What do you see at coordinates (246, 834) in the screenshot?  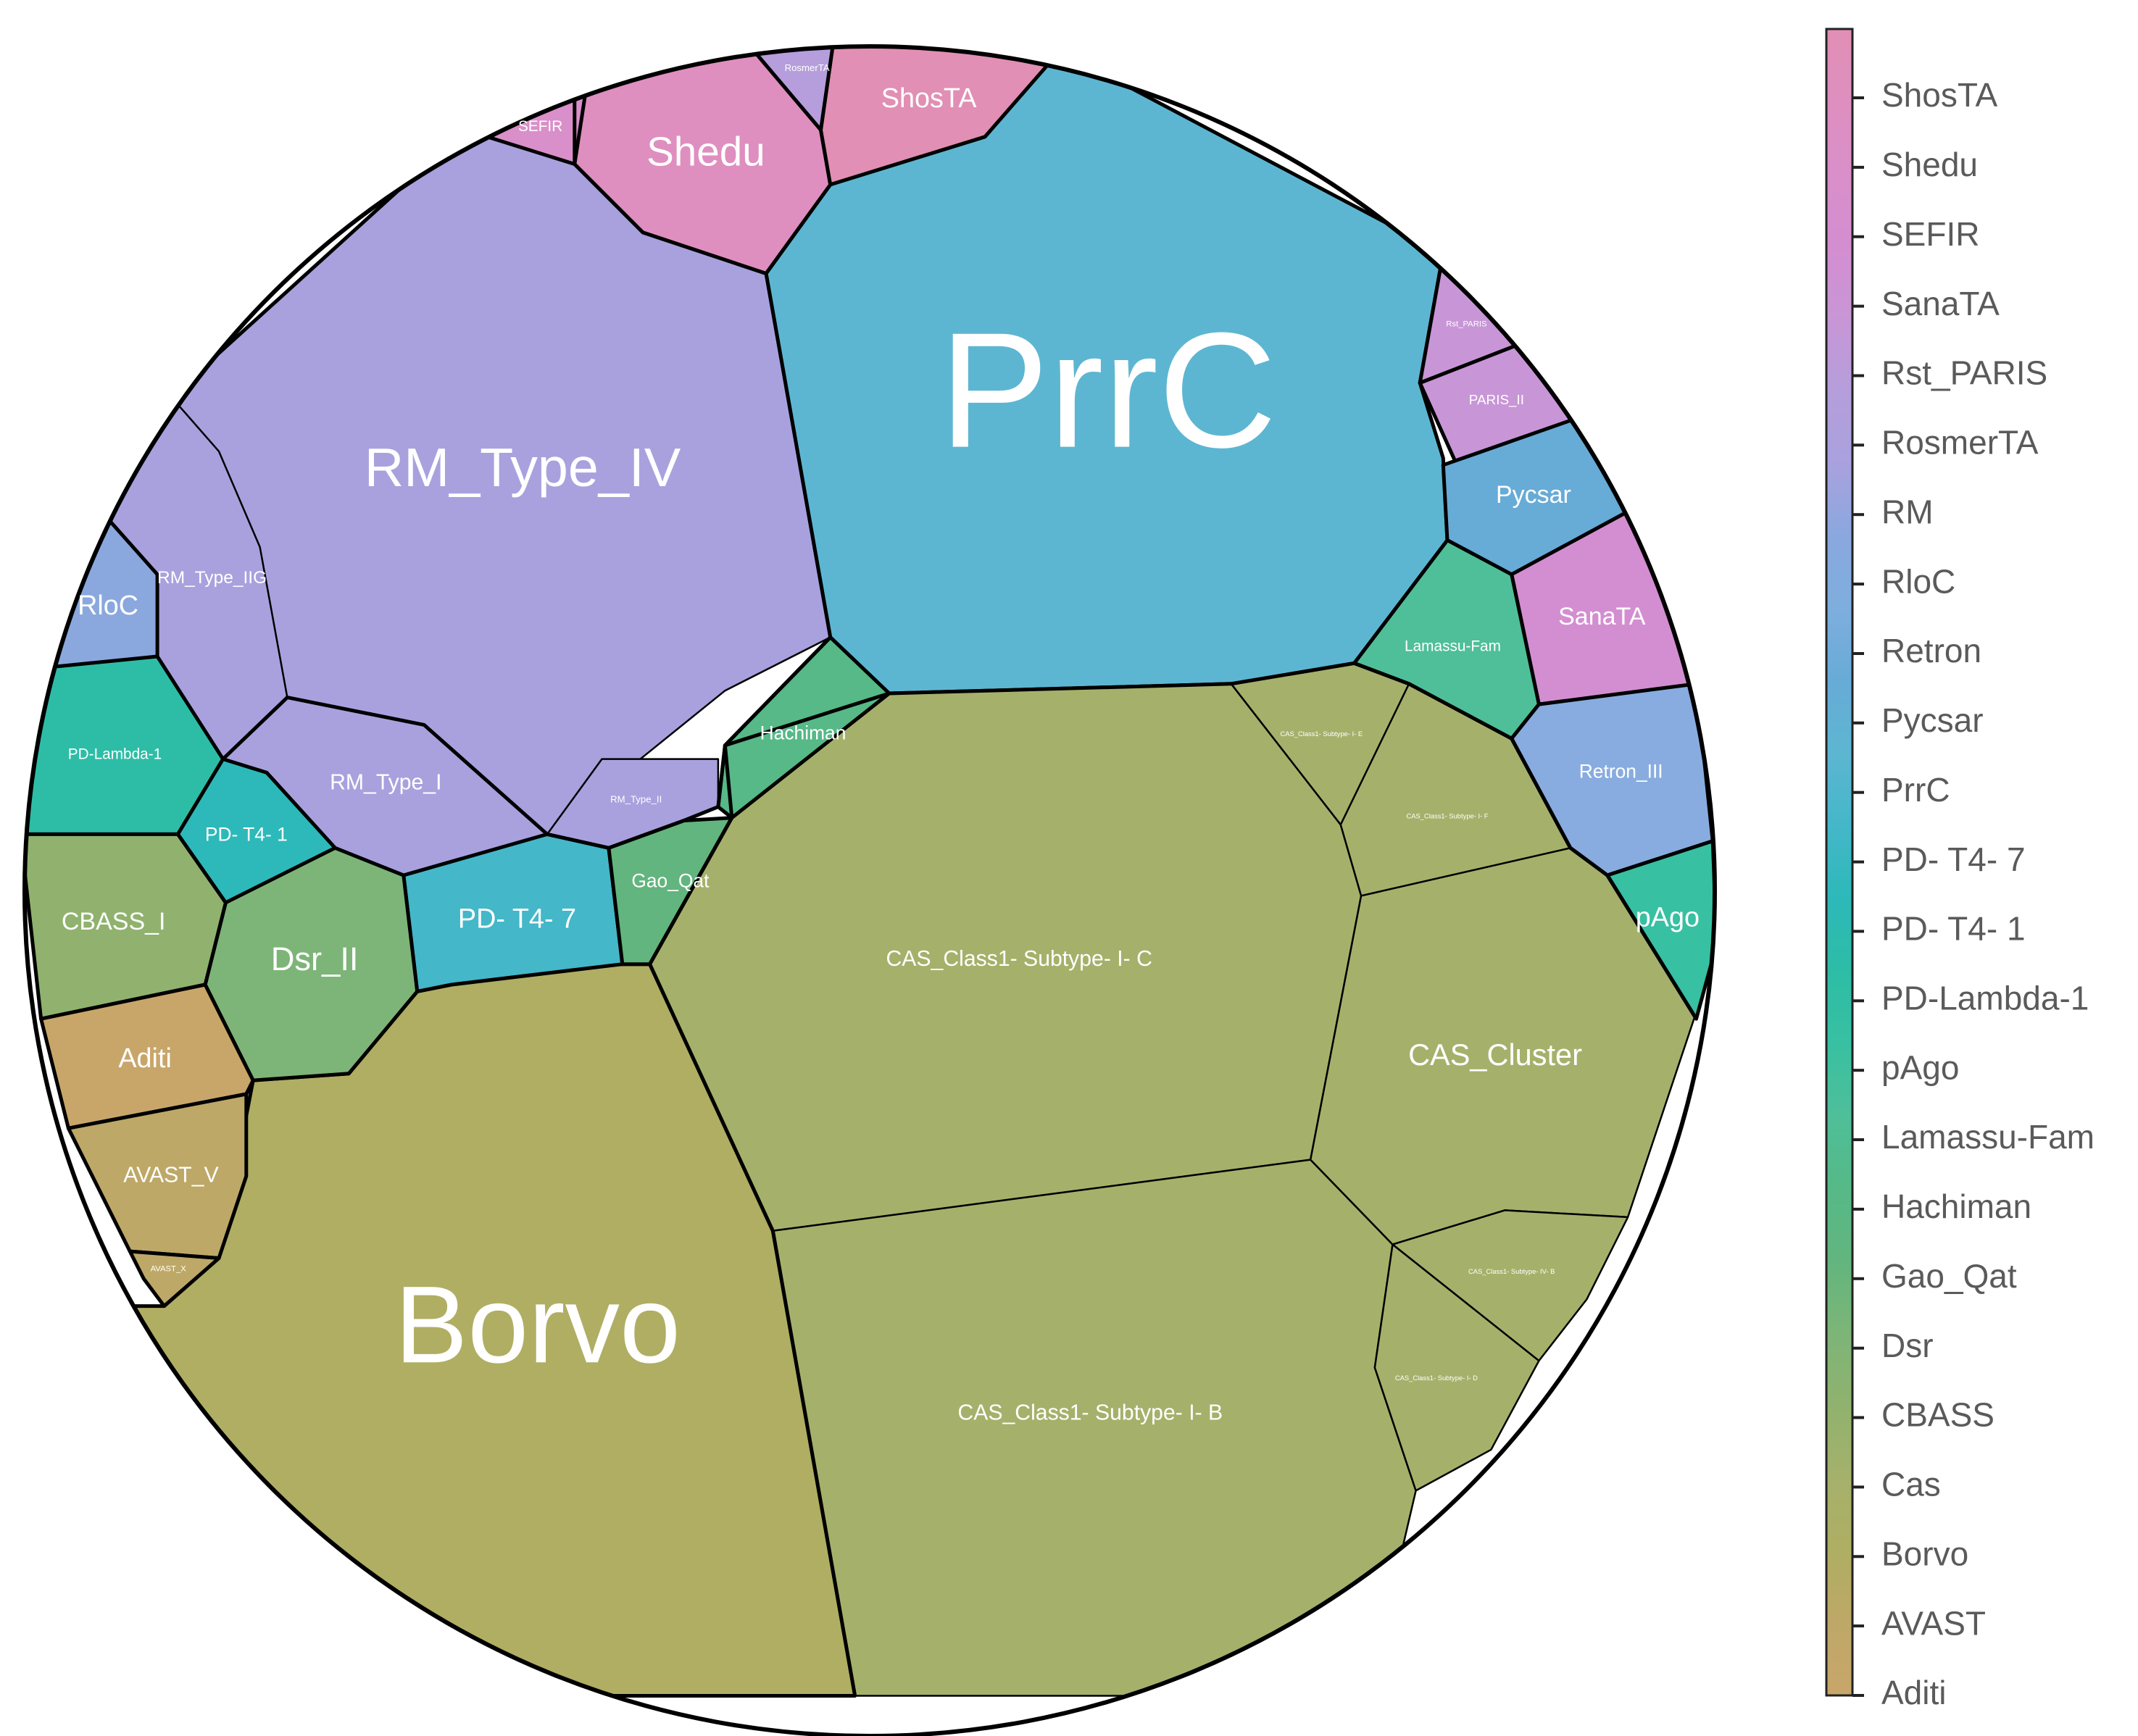 I see `cell-pd-t4-1-label: PD- T4- 1` at bounding box center [246, 834].